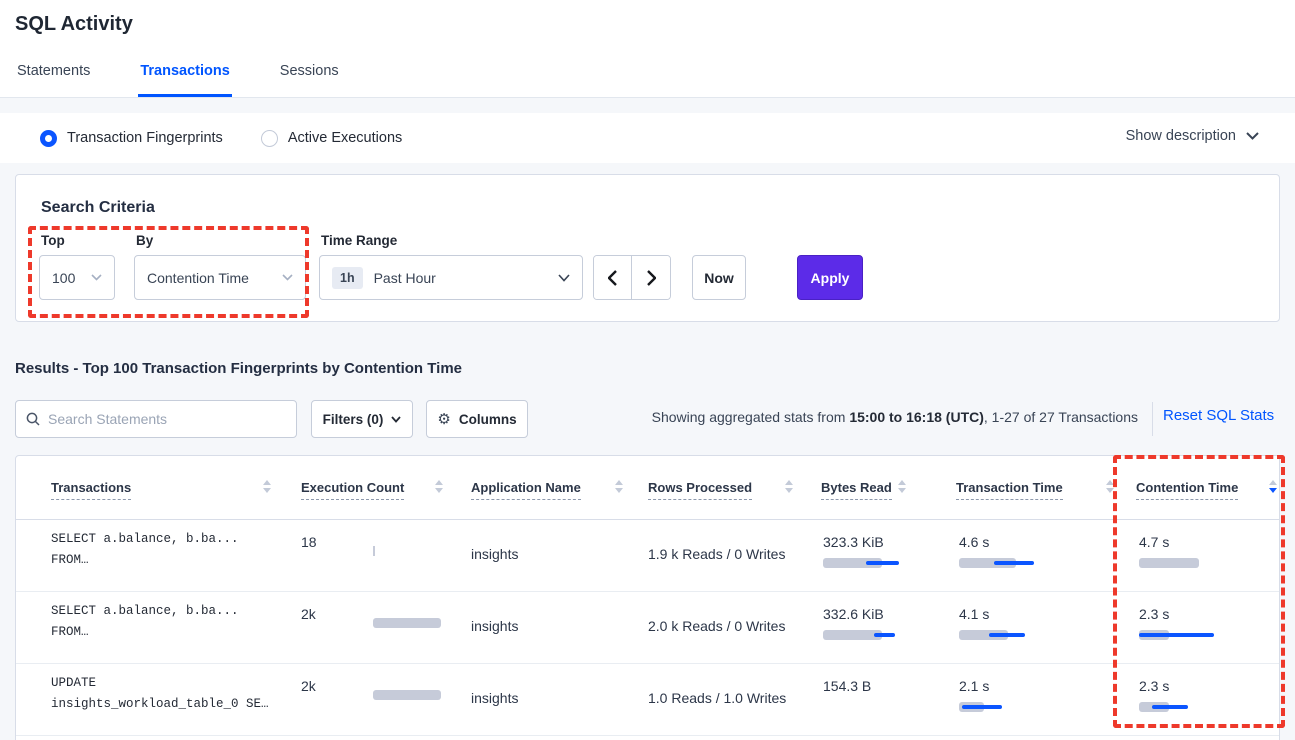 Image resolution: width=1295 pixels, height=740 pixels. What do you see at coordinates (916, 417) in the screenshot?
I see `stats-time-range: 15:00 to 16:18 (UTC)` at bounding box center [916, 417].